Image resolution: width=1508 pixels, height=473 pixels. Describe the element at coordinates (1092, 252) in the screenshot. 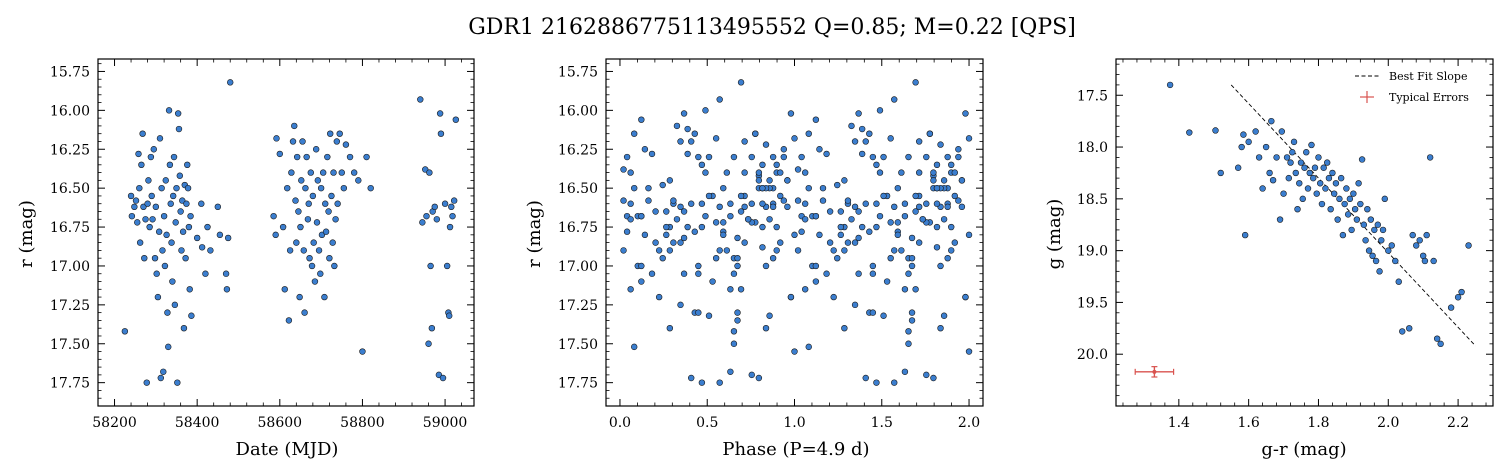

I see `y-tick-label: 19.0` at that location.